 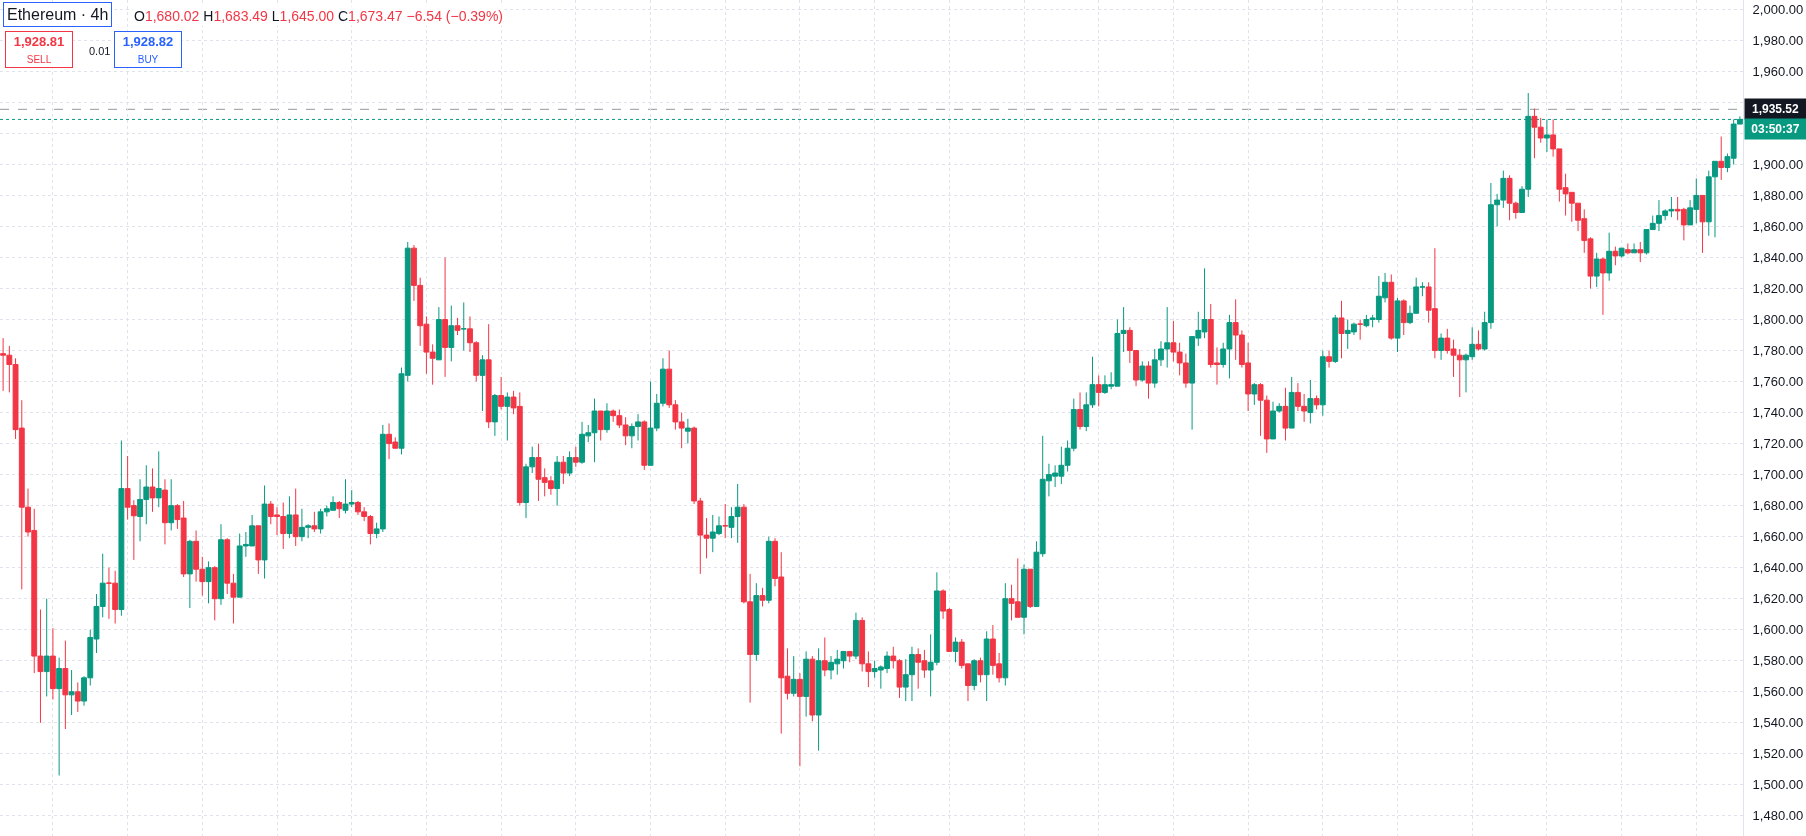 I want to click on y-tick-label: 1,480.00, so click(x=1778, y=816).